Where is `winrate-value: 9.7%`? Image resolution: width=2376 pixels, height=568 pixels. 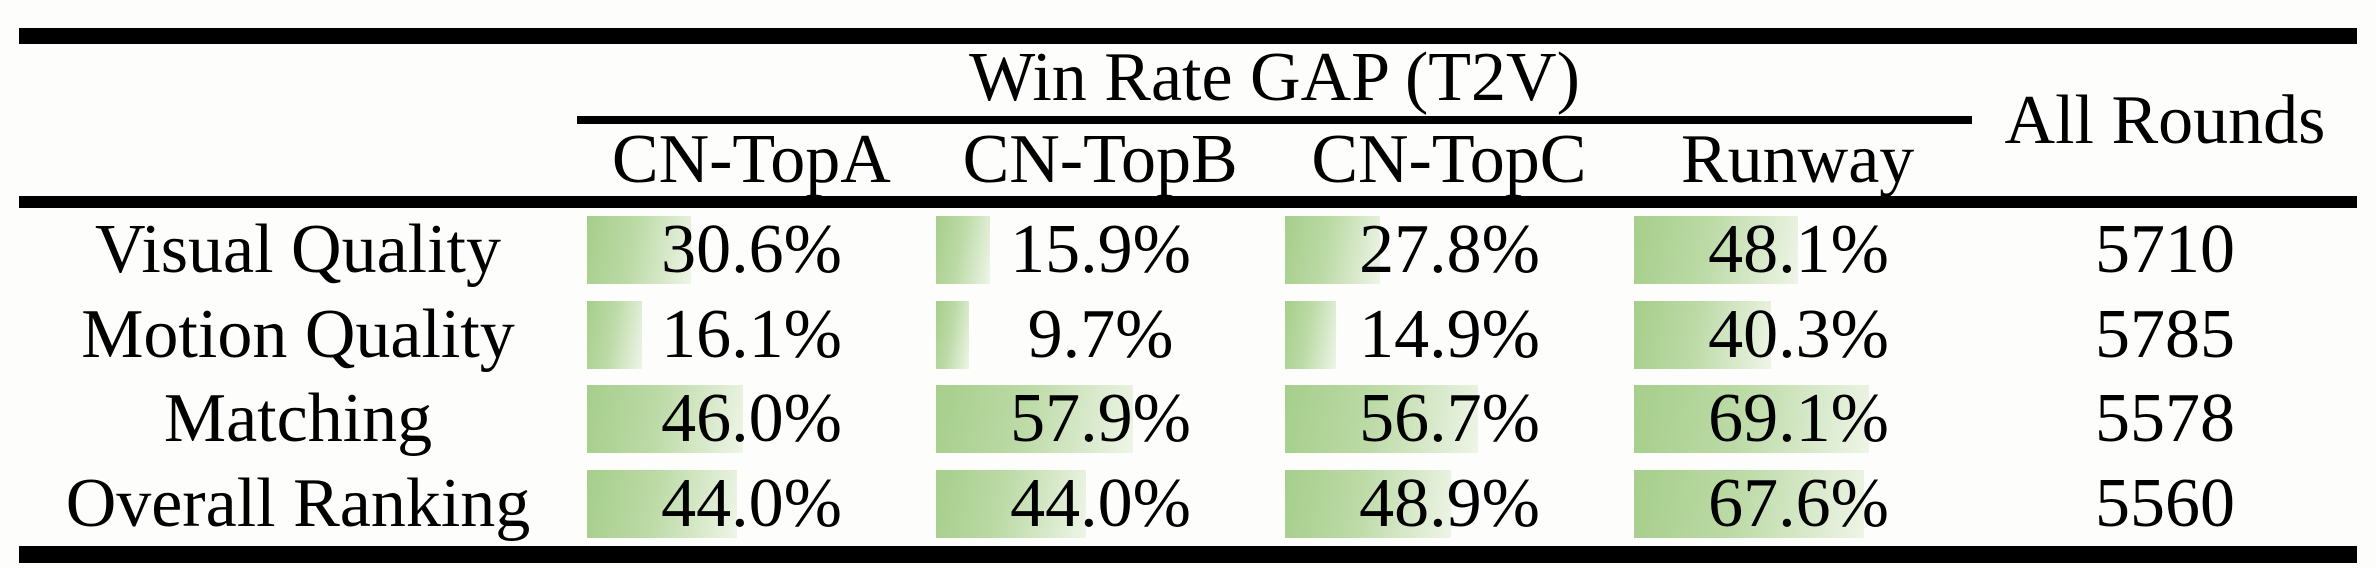 winrate-value: 9.7% is located at coordinates (1100, 334).